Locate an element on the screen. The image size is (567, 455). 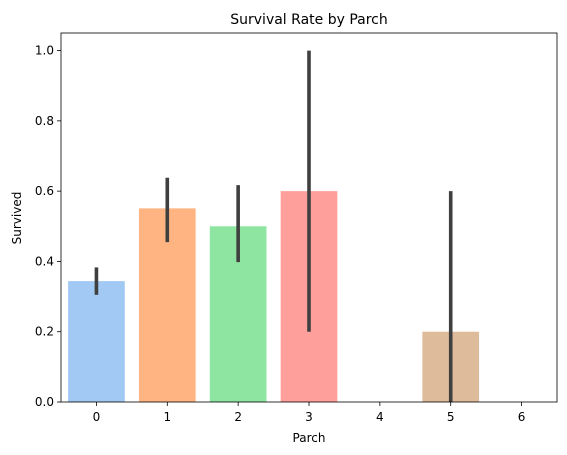
x-tick-label-2: 2 is located at coordinates (238, 417).